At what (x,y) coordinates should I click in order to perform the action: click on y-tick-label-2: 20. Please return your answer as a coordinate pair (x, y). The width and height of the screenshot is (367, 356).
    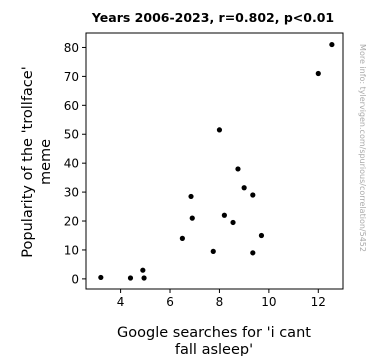
    Looking at the image, I should click on (71, 222).